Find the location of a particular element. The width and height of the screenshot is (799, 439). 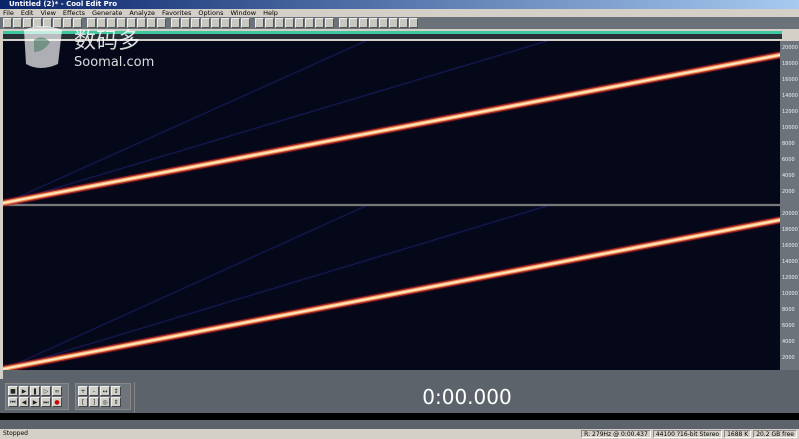

menu-help: Help is located at coordinates (270, 13).